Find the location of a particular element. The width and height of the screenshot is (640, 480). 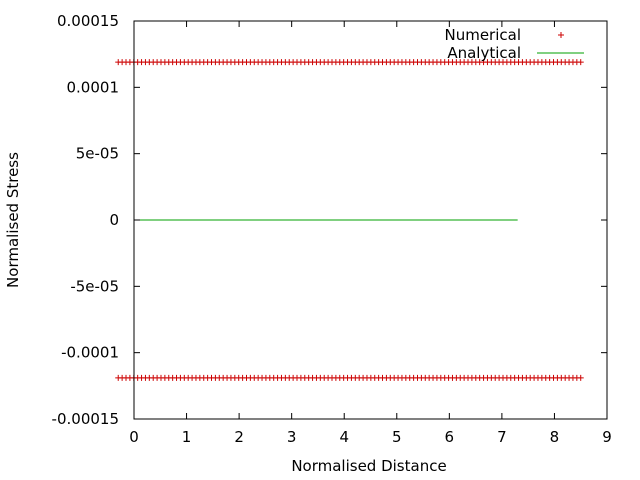

legend-label-numerical: Numerical is located at coordinates (482, 35).